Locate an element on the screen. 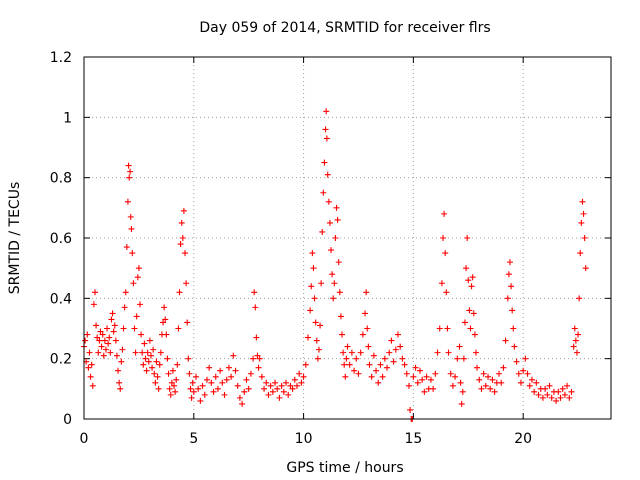 The image size is (640, 480). y-tick-label: 0 is located at coordinates (67, 420).